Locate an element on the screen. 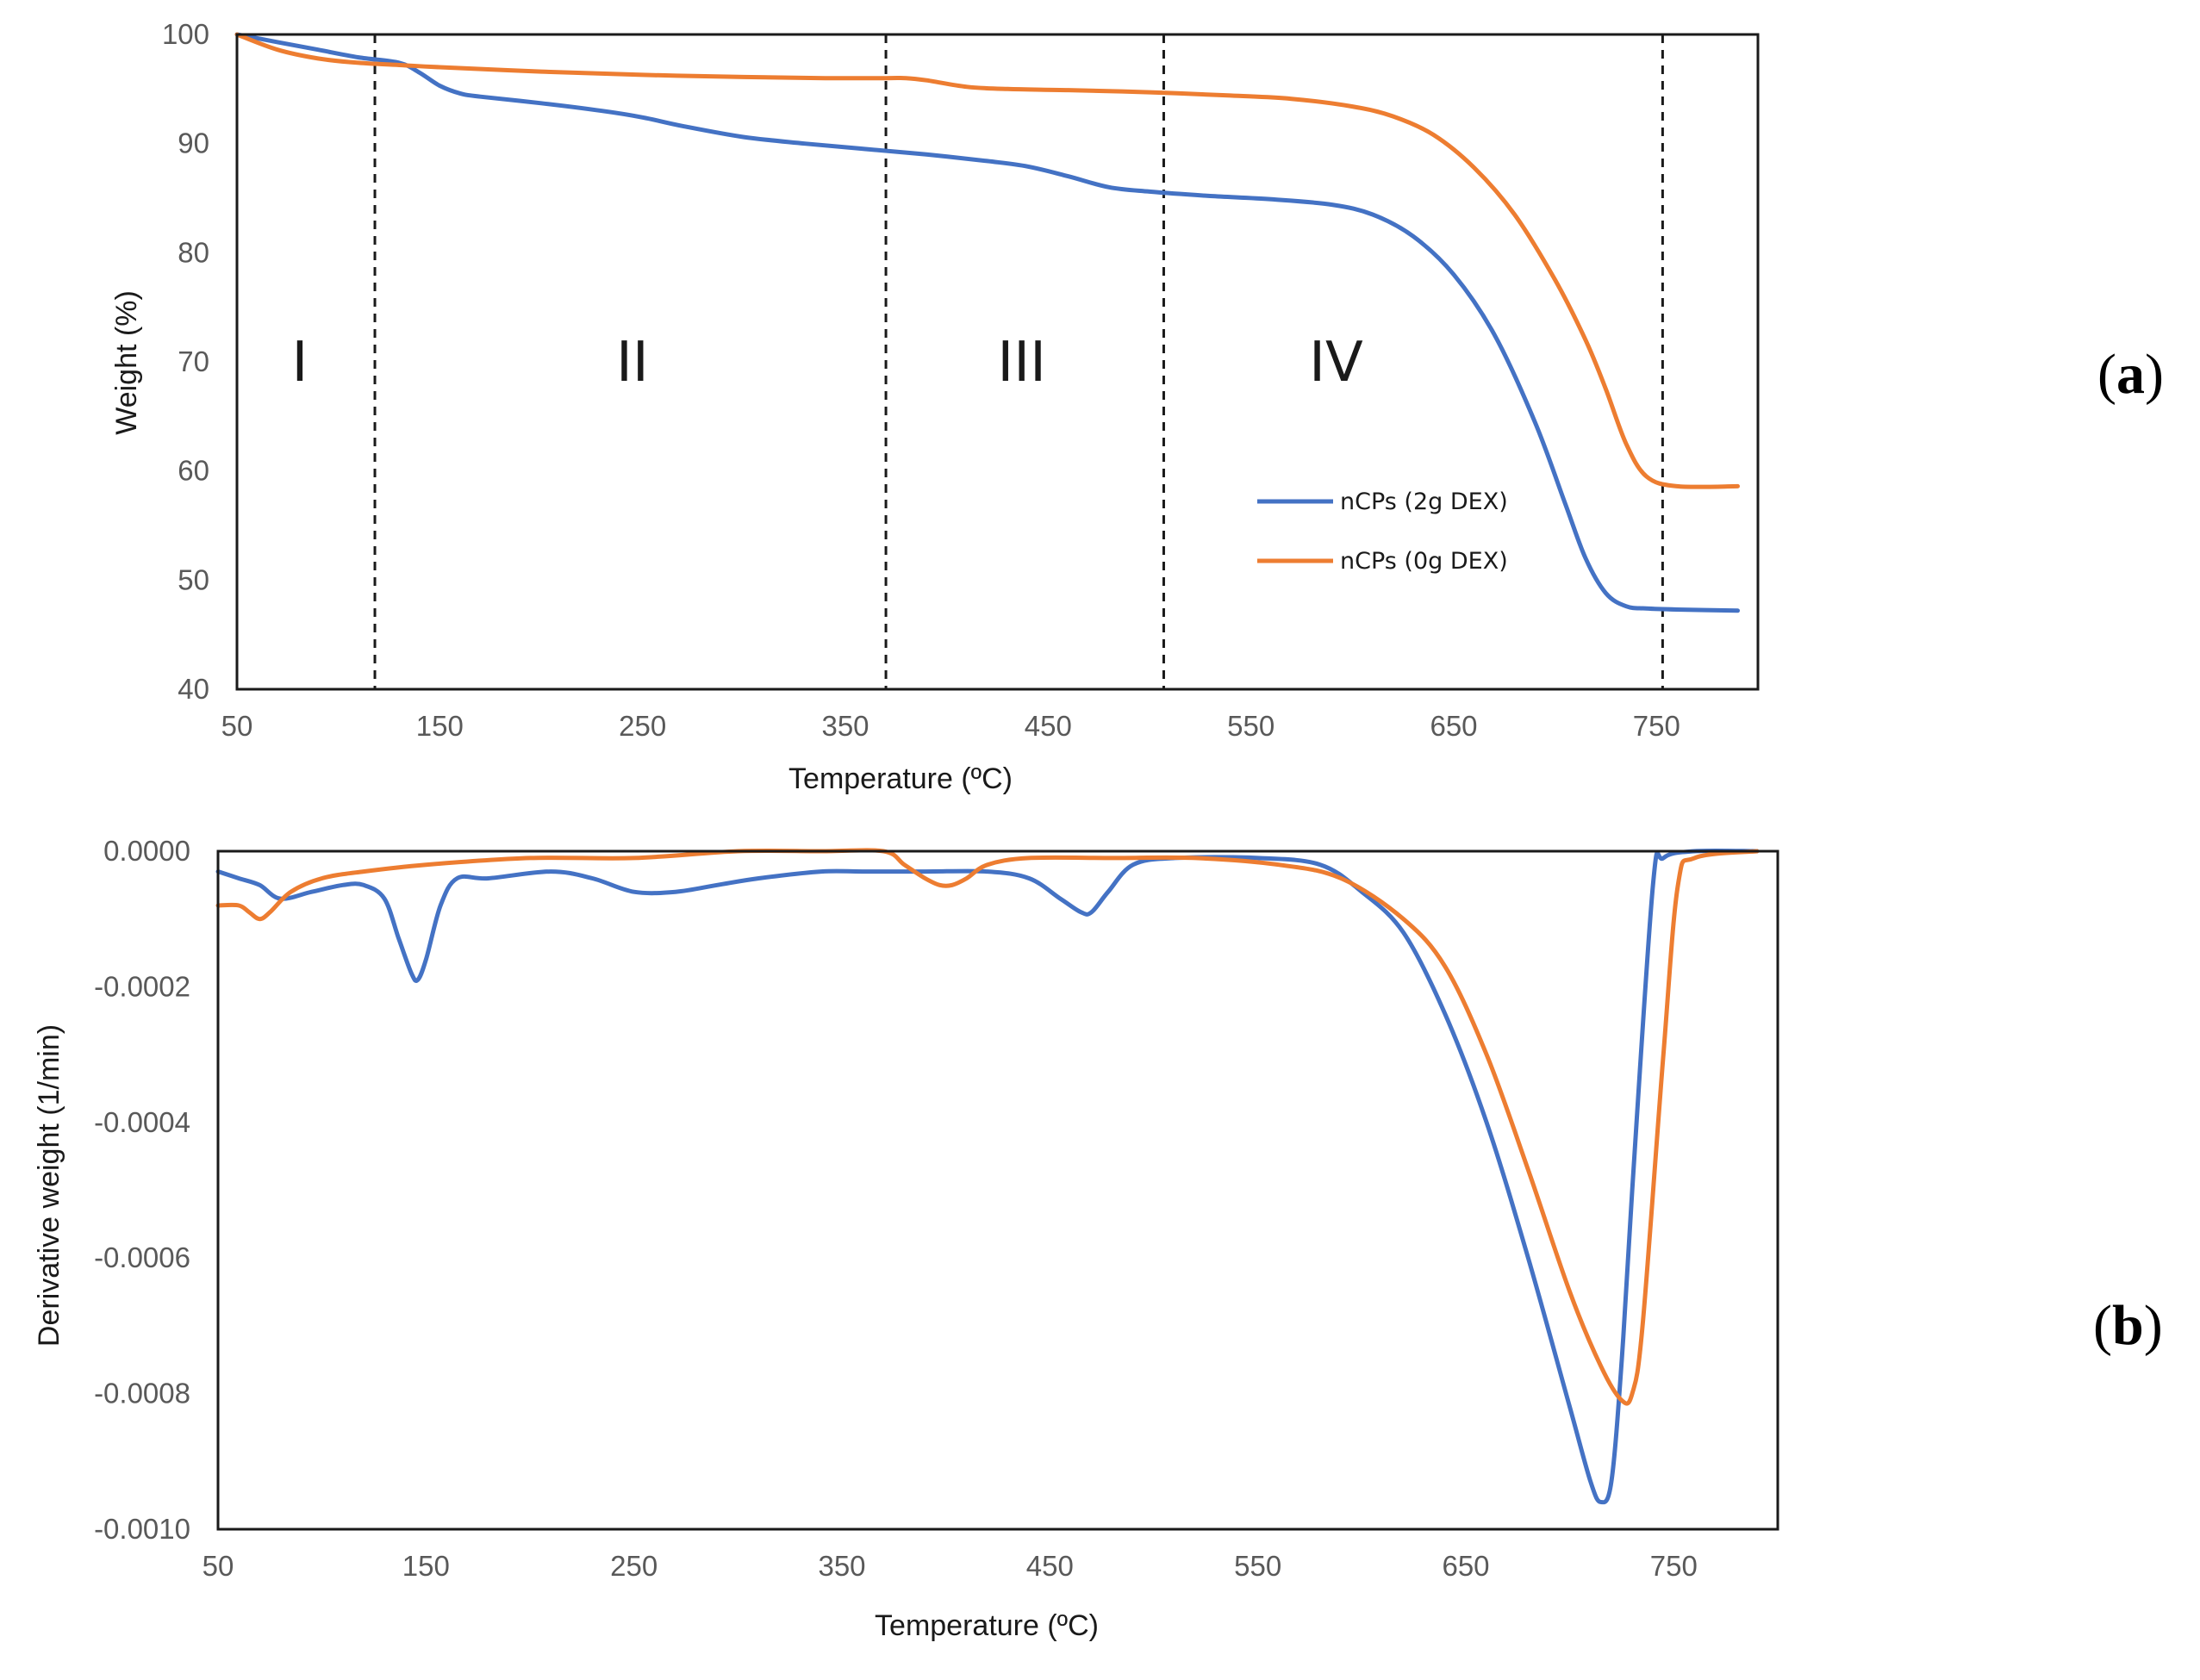  panel-a-x-tick-50: 50 is located at coordinates (237, 726).